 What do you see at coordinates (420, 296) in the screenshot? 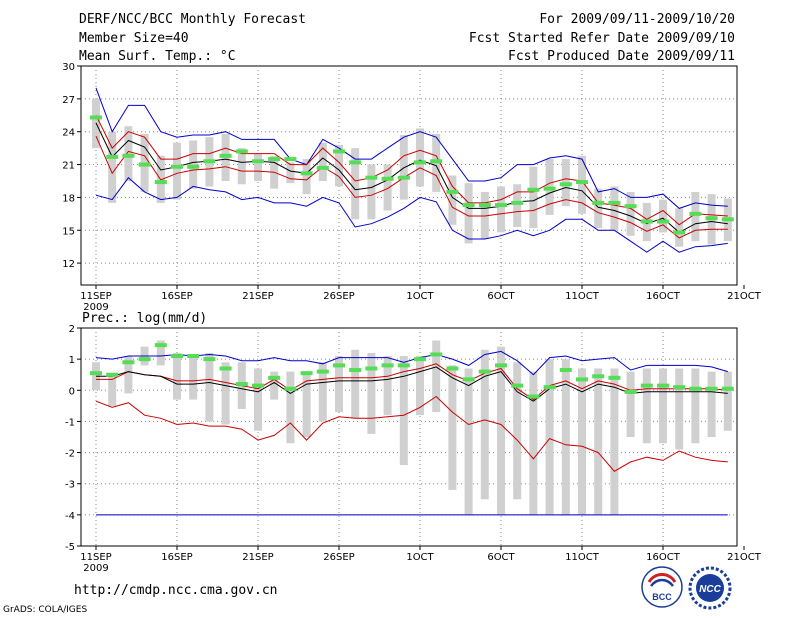
I see `temperature-xtick-label: 1OCT` at bounding box center [420, 296].